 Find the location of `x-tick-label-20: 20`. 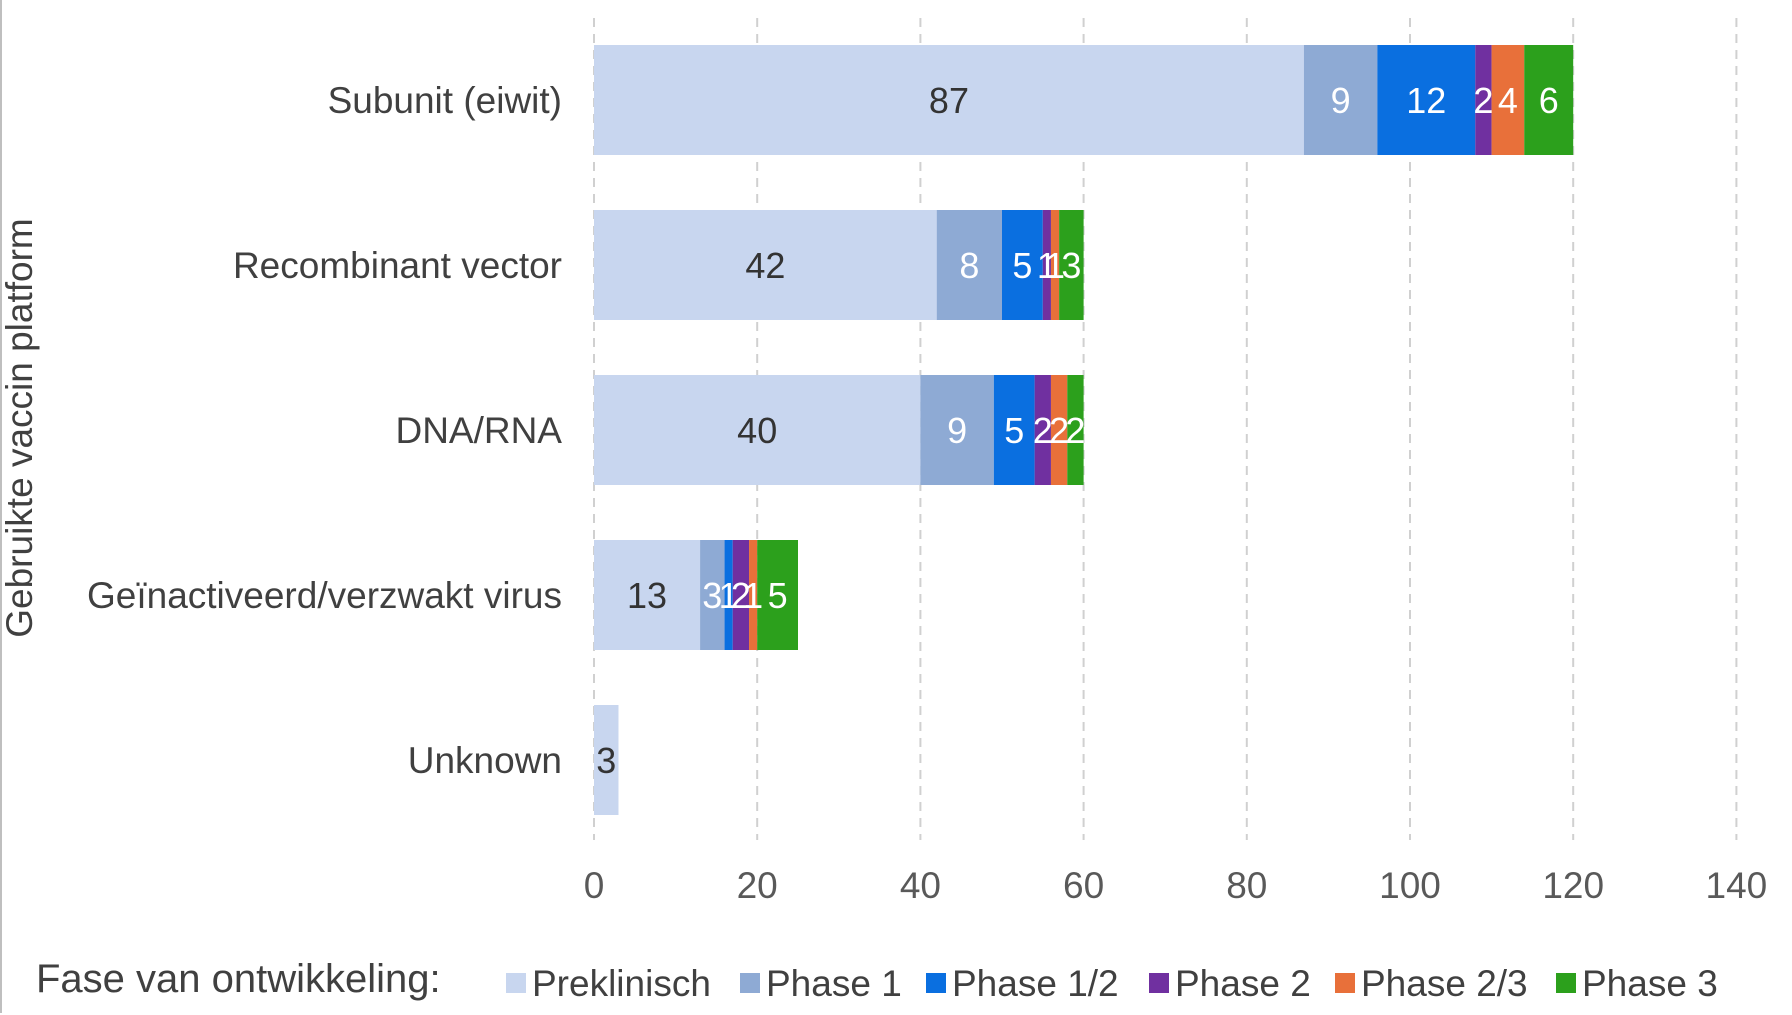

x-tick-label-20: 20 is located at coordinates (757, 885).